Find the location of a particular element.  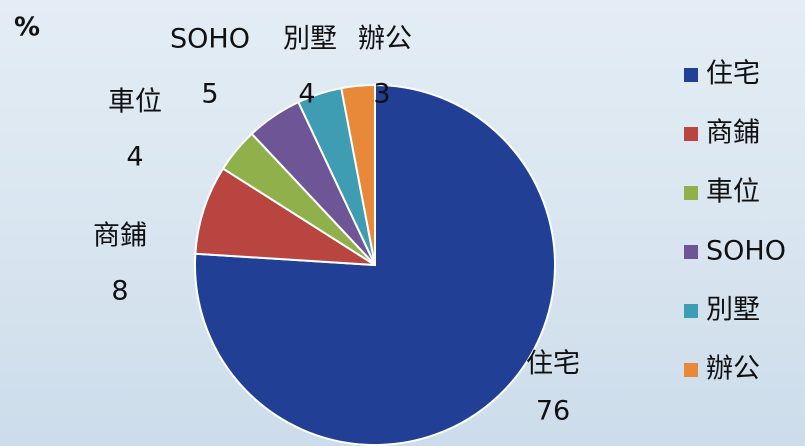

value-label: 5 is located at coordinates (209, 94).